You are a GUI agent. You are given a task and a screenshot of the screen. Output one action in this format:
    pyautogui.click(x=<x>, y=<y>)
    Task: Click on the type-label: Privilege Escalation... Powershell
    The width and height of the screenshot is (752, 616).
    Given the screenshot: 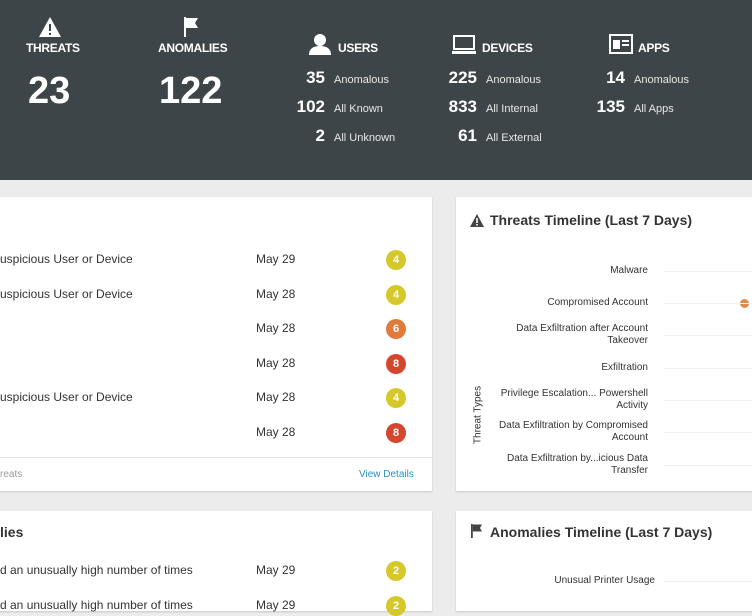 What is the action you would take?
    pyautogui.click(x=574, y=393)
    